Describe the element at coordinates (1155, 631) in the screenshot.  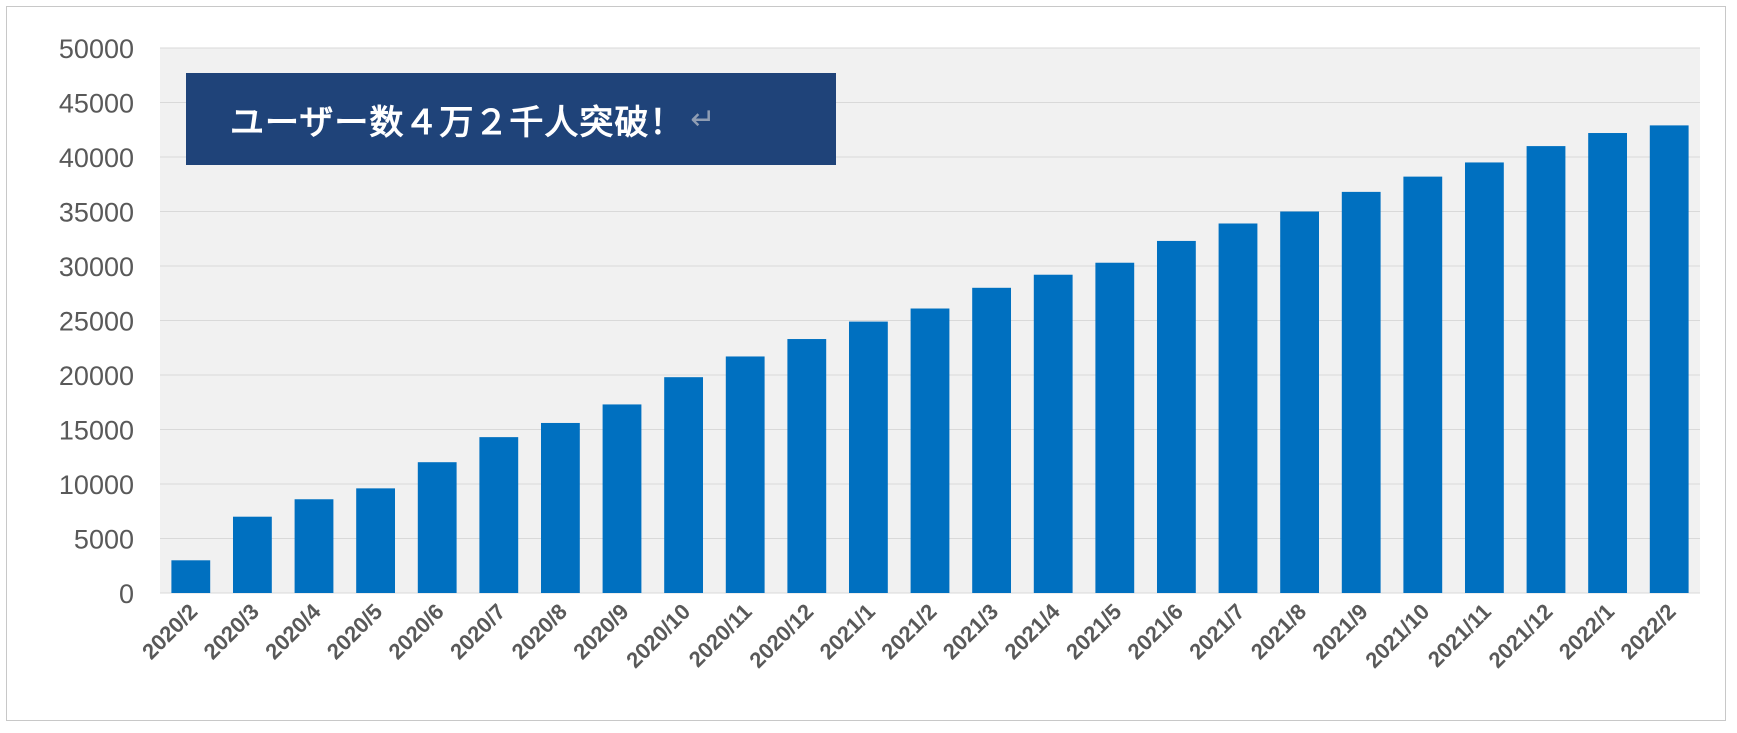
I see `x-tick-label: 2021/6` at that location.